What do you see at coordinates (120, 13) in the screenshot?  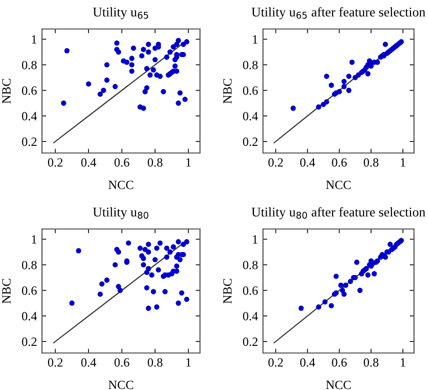 I see `chart-title: Utility u$_{65}$` at bounding box center [120, 13].